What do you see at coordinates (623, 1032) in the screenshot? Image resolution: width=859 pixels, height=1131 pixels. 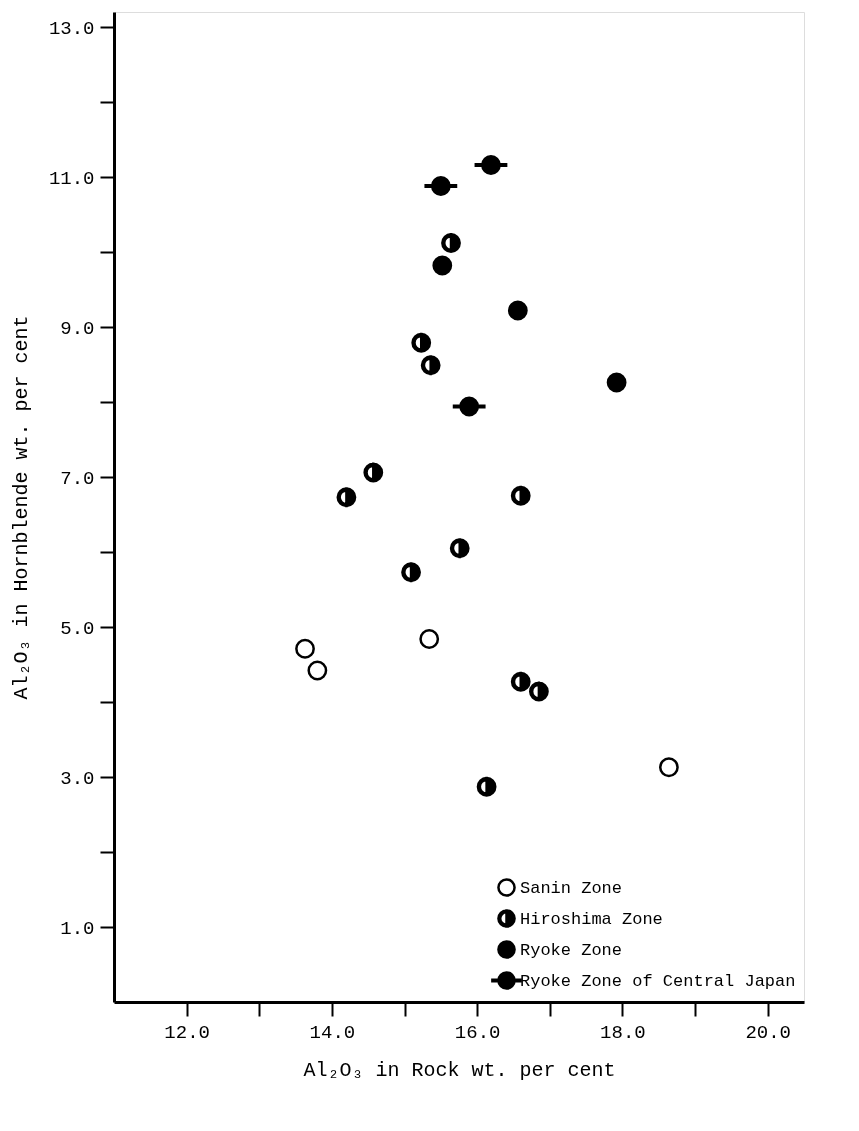 I see `x-tick-label: 18.0` at bounding box center [623, 1032].